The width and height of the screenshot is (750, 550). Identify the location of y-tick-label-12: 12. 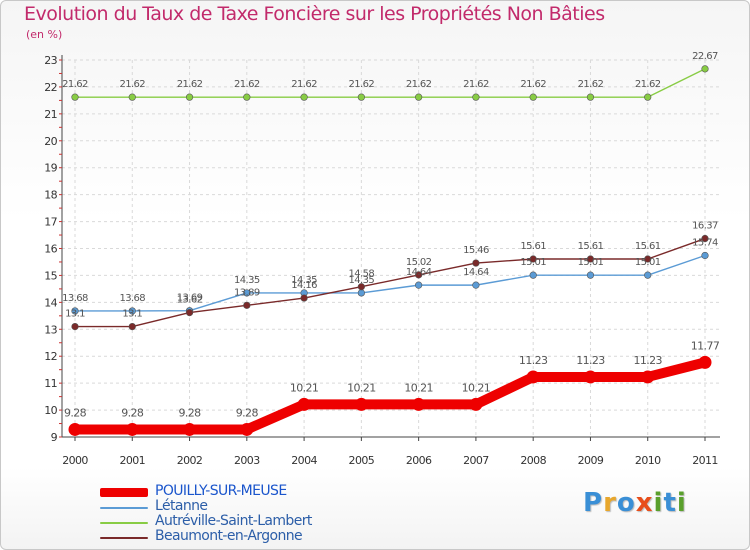
(50, 356).